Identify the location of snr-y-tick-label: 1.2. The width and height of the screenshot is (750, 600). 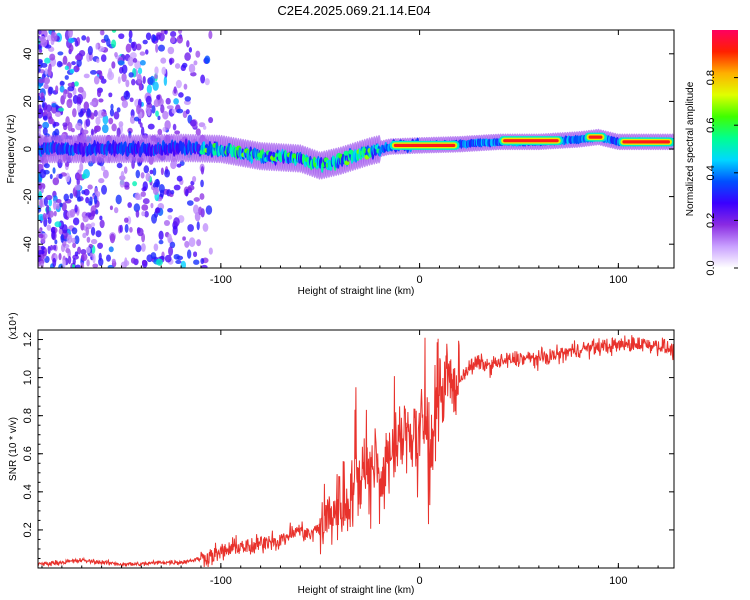
(28, 339).